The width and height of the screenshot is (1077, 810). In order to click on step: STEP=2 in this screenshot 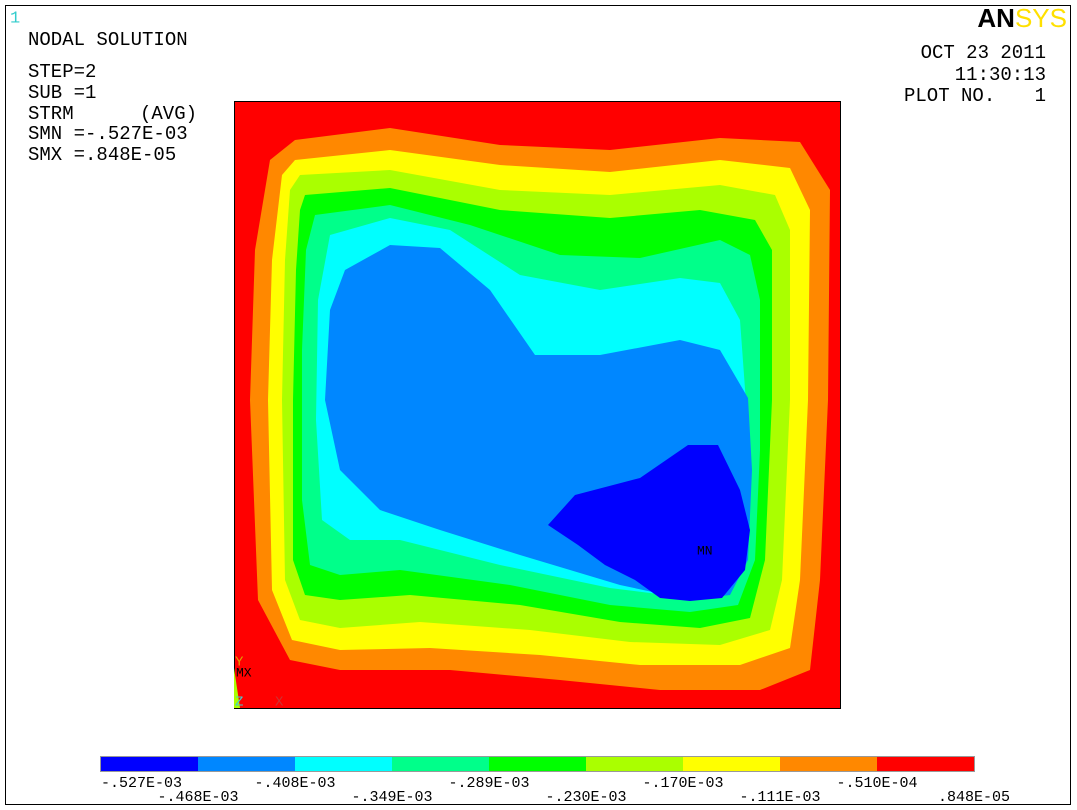, I will do `click(62, 72)`.